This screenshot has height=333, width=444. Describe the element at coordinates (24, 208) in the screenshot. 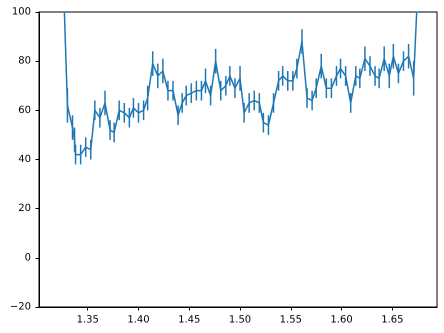

I see `y-tick-label: 20` at that location.